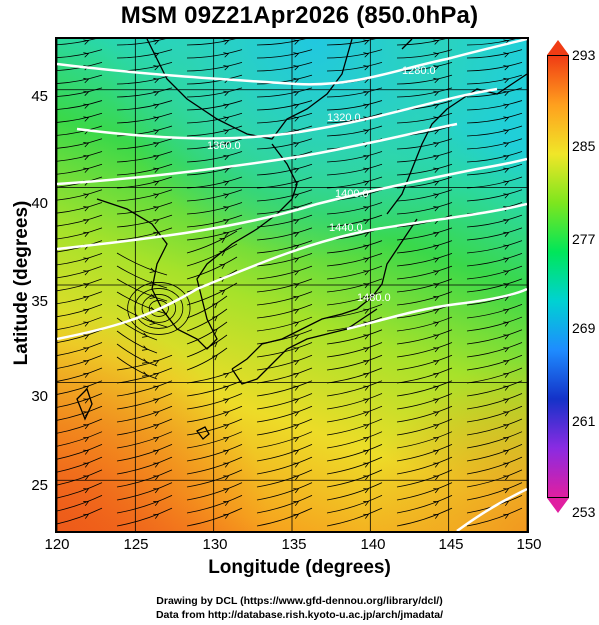 This screenshot has width=599, height=625. I want to click on low-pressure-circulation, so click(159, 308).